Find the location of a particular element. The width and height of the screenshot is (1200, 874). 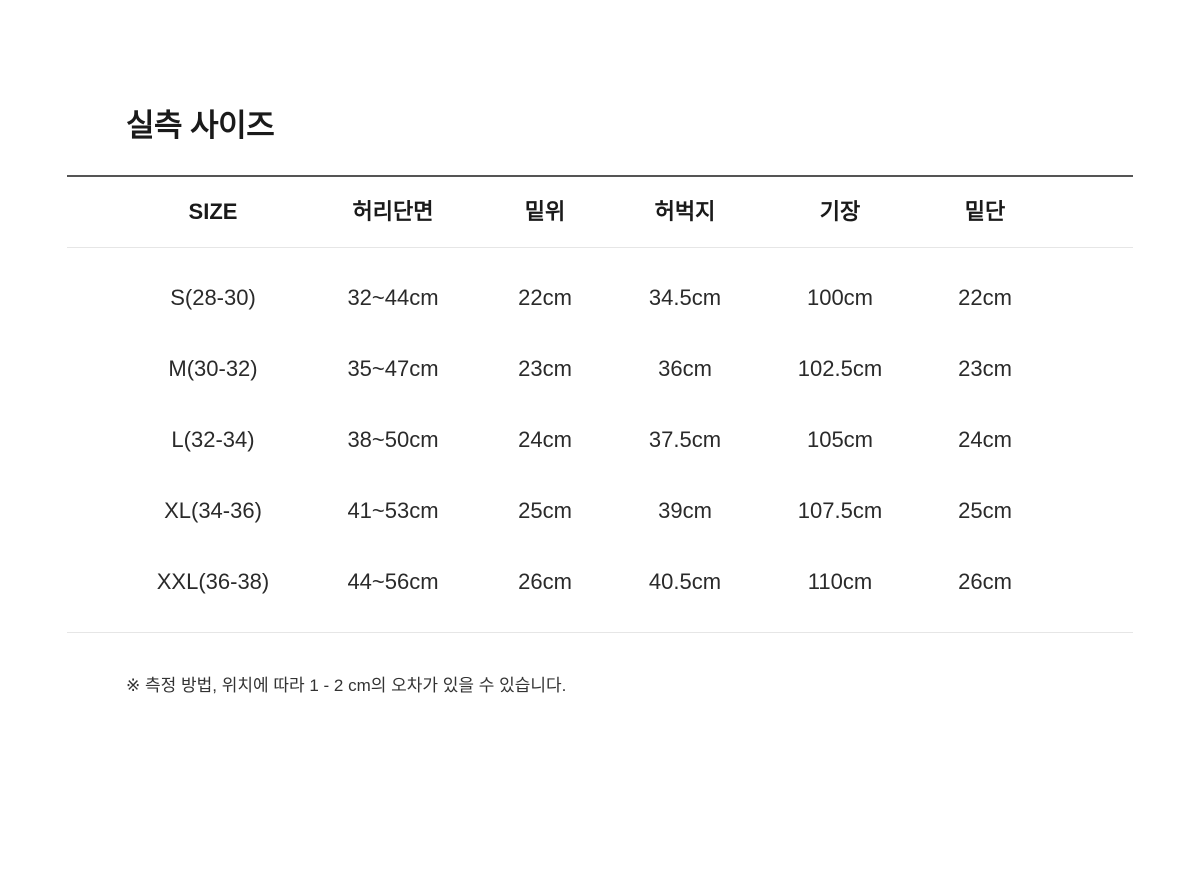

cell-rise: 24cm is located at coordinates (545, 439).